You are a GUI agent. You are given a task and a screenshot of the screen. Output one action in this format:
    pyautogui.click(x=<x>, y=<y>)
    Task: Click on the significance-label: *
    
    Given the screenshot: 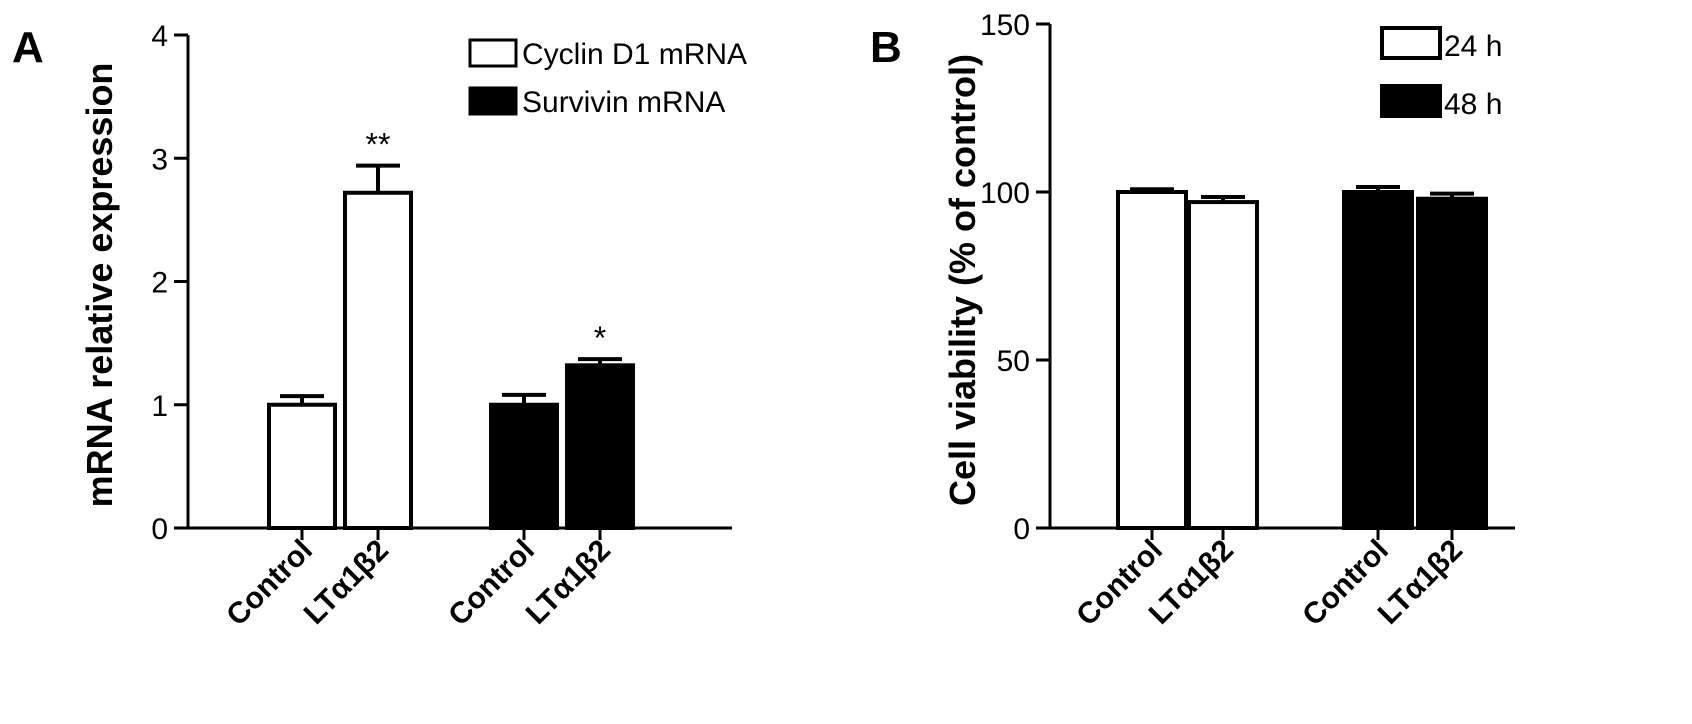 What is the action you would take?
    pyautogui.click(x=600, y=338)
    